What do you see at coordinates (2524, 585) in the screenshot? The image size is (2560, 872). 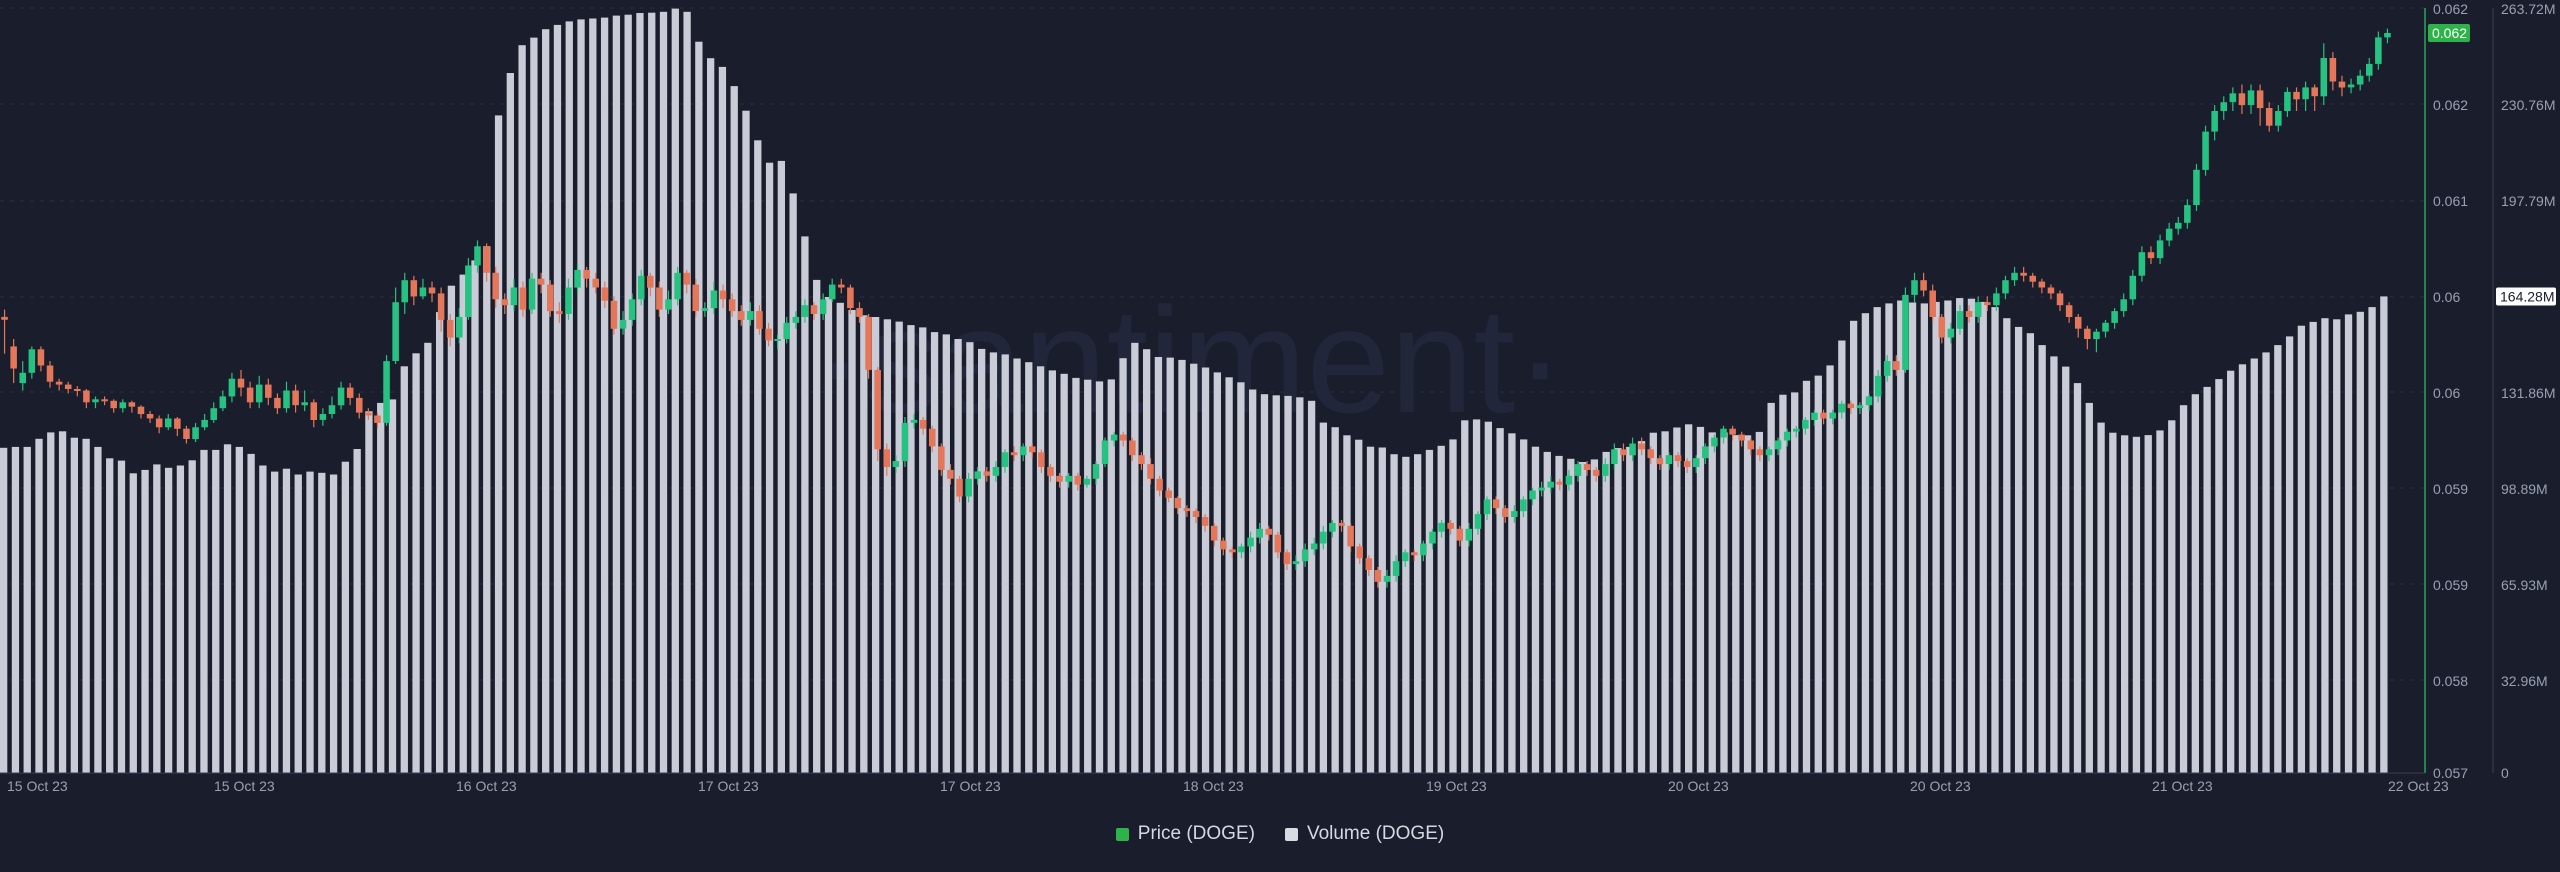 I see `volume-tick-label: 65.93M` at bounding box center [2524, 585].